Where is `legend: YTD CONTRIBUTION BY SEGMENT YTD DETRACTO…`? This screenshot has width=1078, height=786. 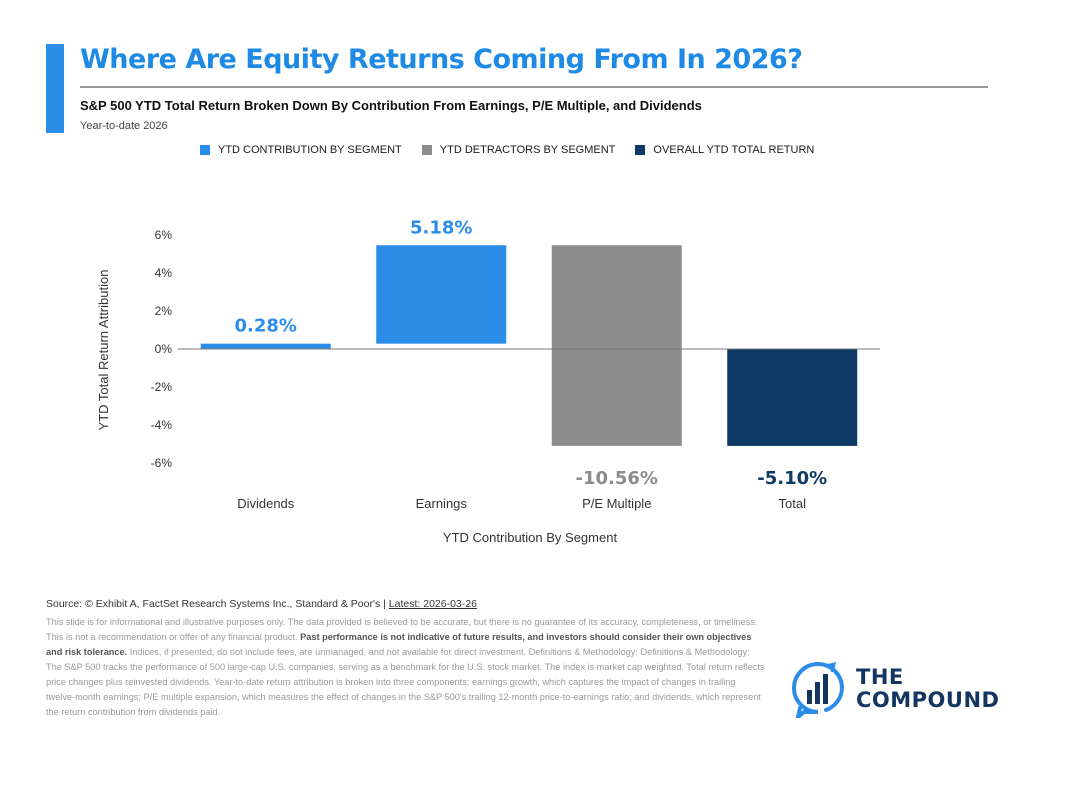 legend: YTD CONTRIBUTION BY SEGMENT YTD DETRACTO… is located at coordinates (507, 150).